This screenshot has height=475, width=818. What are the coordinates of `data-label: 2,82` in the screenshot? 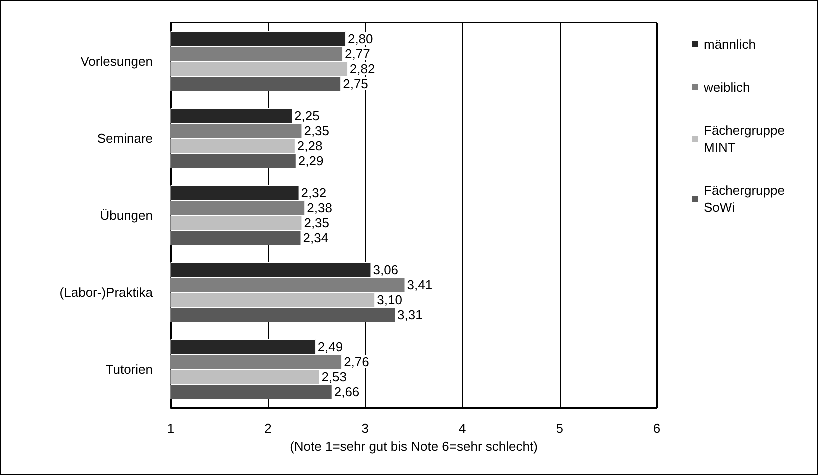 It's located at (363, 69).